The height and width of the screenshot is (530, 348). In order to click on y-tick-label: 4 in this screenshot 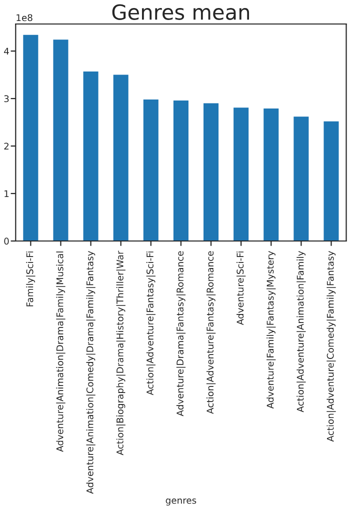, I will do `click(6, 51)`.